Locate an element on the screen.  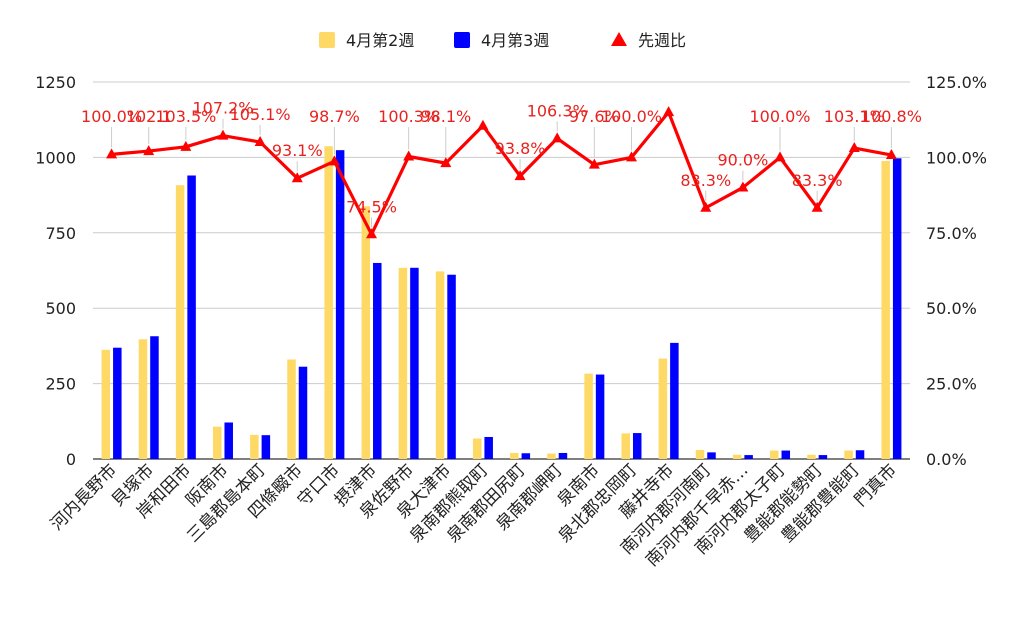
left-tick-label: 1000 is located at coordinates (55, 157).